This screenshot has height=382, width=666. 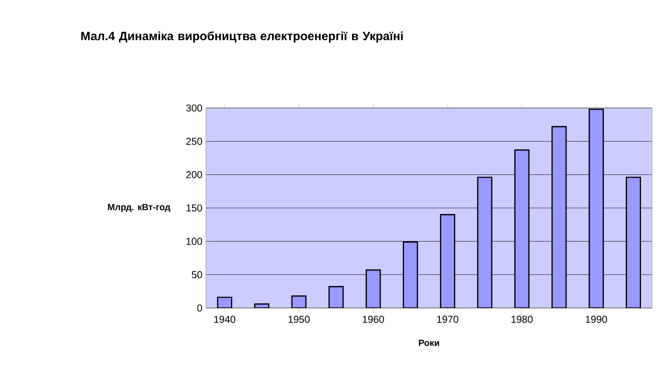 What do you see at coordinates (194, 174) in the screenshot?
I see `y-tick-label: 200` at bounding box center [194, 174].